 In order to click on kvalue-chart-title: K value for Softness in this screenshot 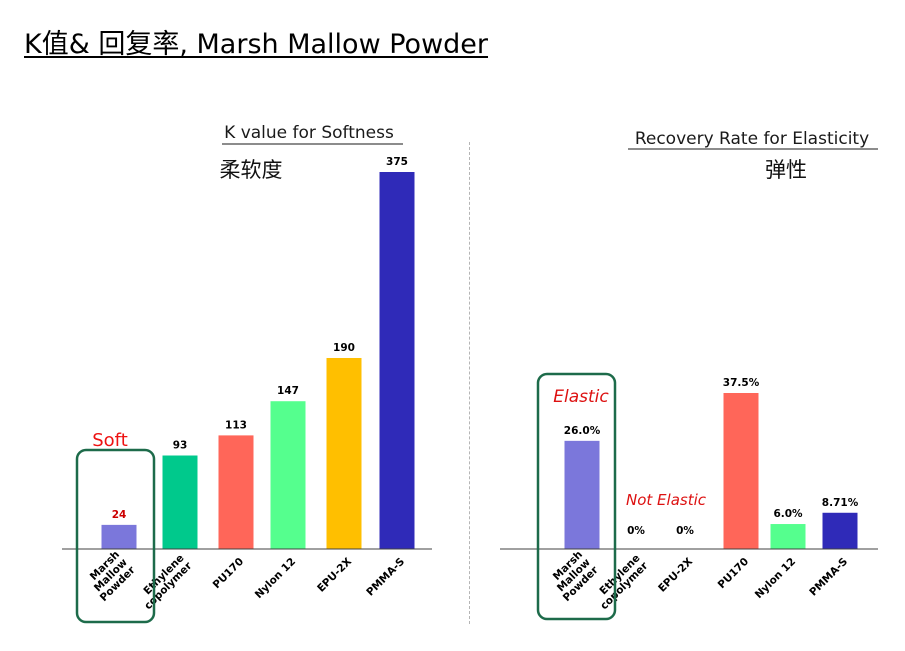, I will do `click(309, 133)`.